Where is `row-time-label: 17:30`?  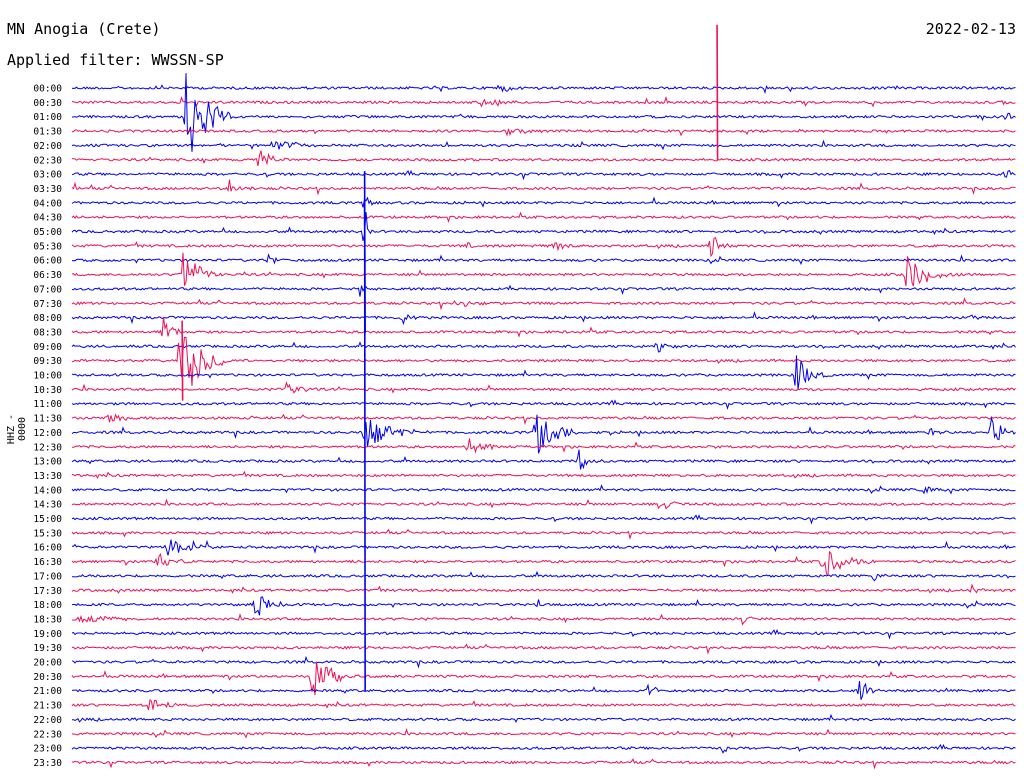 row-time-label: 17:30 is located at coordinates (47, 591).